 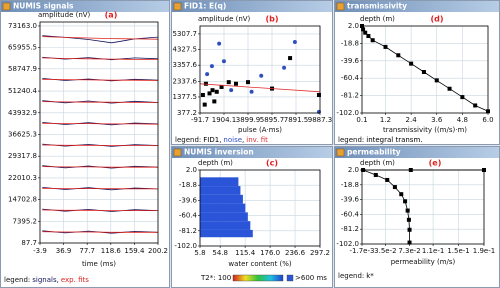 I want to click on y-tick-label: 87.7, so click(x=29, y=243).